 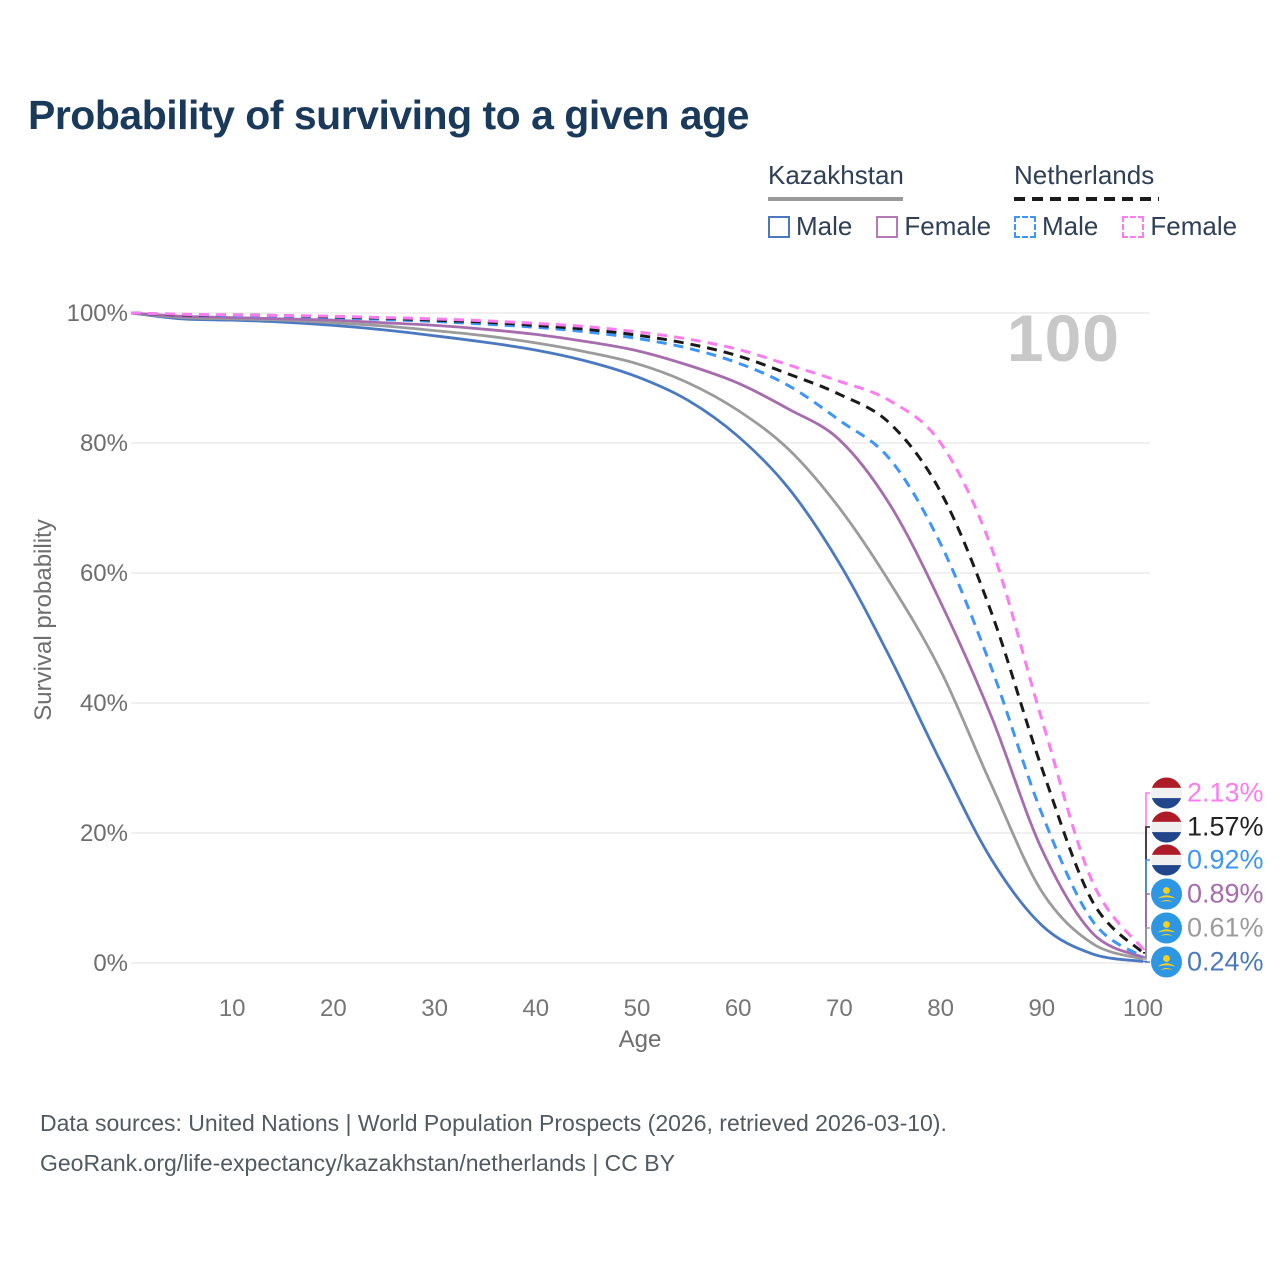 I want to click on x-tick-label-70: 70, so click(x=839, y=1008).